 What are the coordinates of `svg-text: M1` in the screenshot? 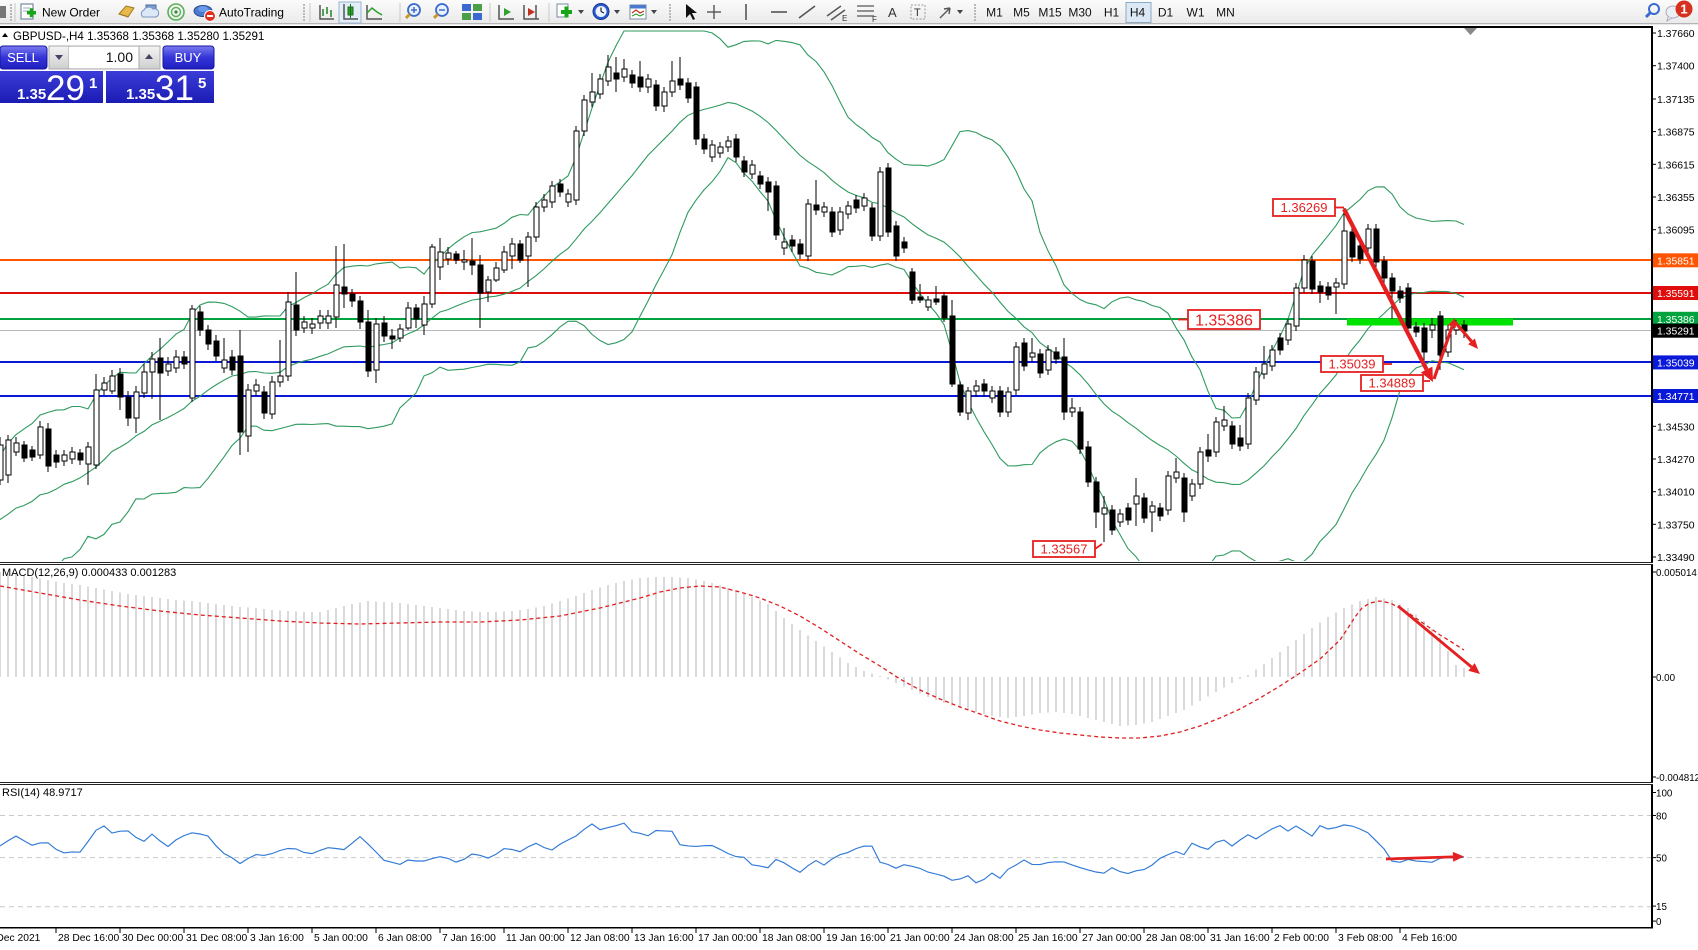 It's located at (994, 13).